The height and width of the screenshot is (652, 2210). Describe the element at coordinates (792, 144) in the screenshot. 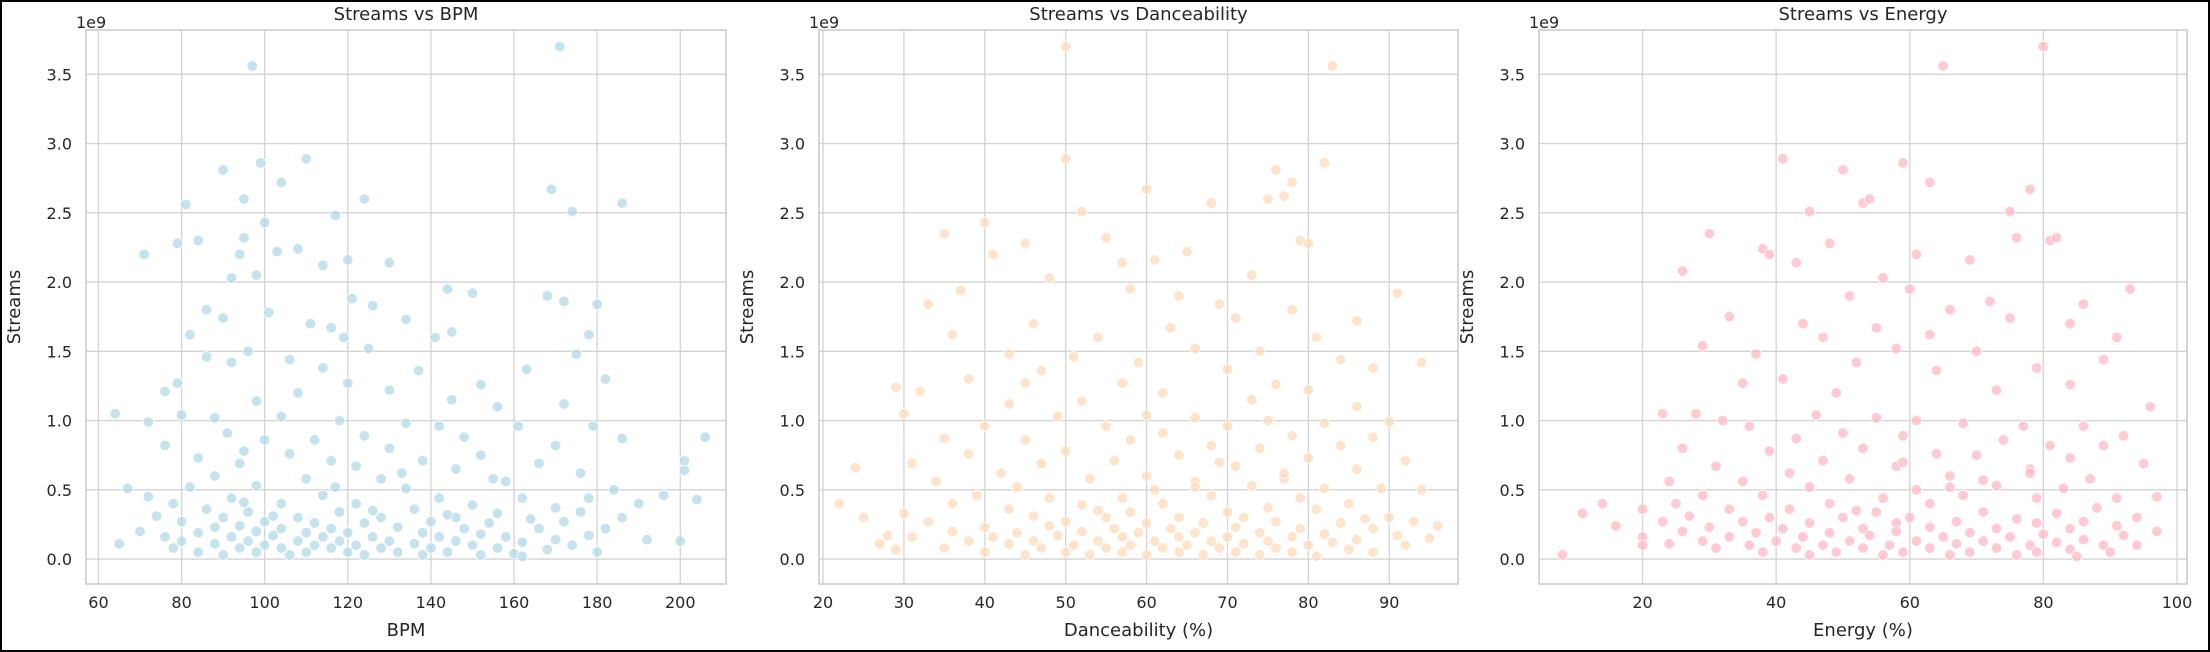

I see `y-tick-label: 3.0` at that location.